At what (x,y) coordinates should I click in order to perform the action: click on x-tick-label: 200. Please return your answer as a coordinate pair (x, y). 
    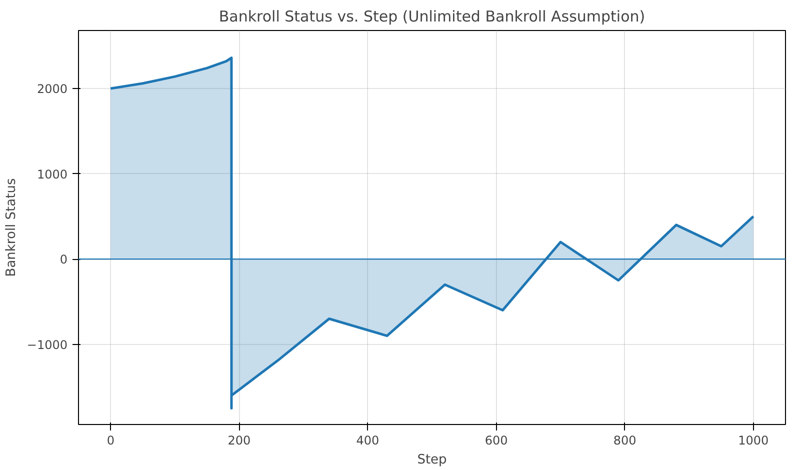
    Looking at the image, I should click on (239, 441).